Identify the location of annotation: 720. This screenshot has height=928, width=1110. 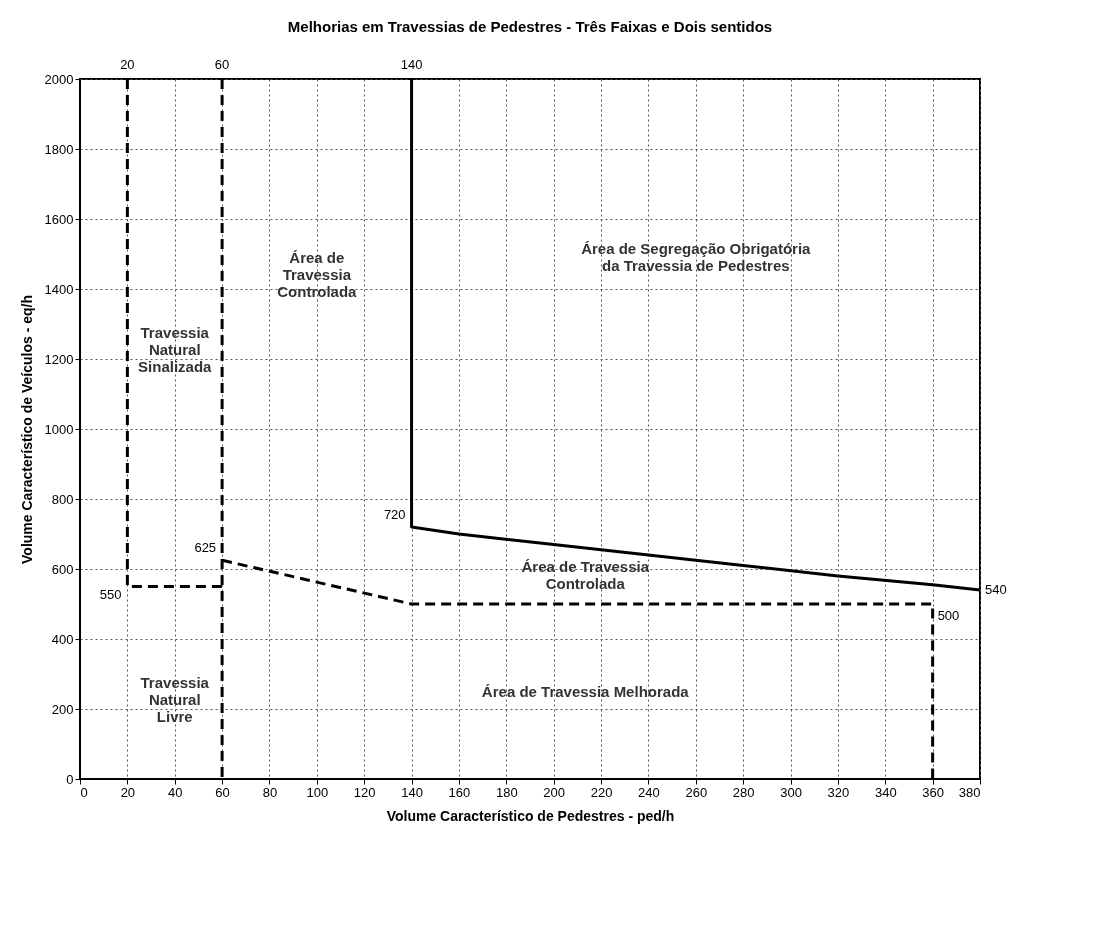
(394, 514).